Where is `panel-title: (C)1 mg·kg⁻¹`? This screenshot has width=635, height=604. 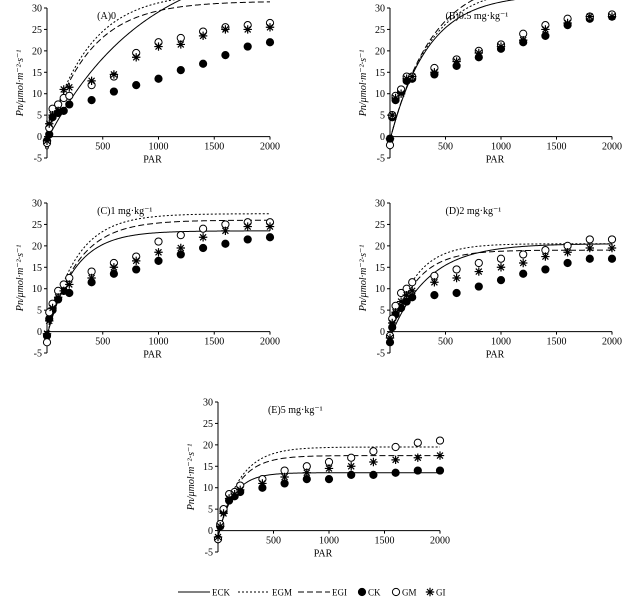 panel-title: (C)1 mg·kg⁻¹ is located at coordinates (124, 211).